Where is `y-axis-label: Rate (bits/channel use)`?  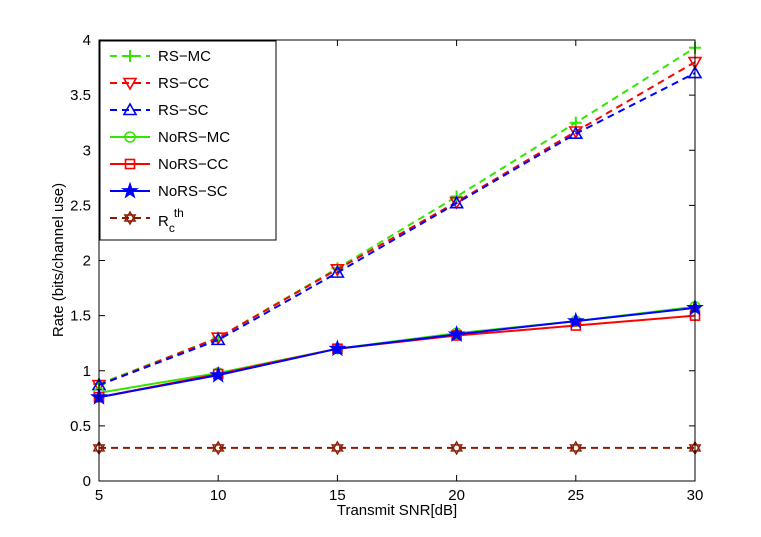 y-axis-label: Rate (bits/channel use) is located at coordinates (58, 260).